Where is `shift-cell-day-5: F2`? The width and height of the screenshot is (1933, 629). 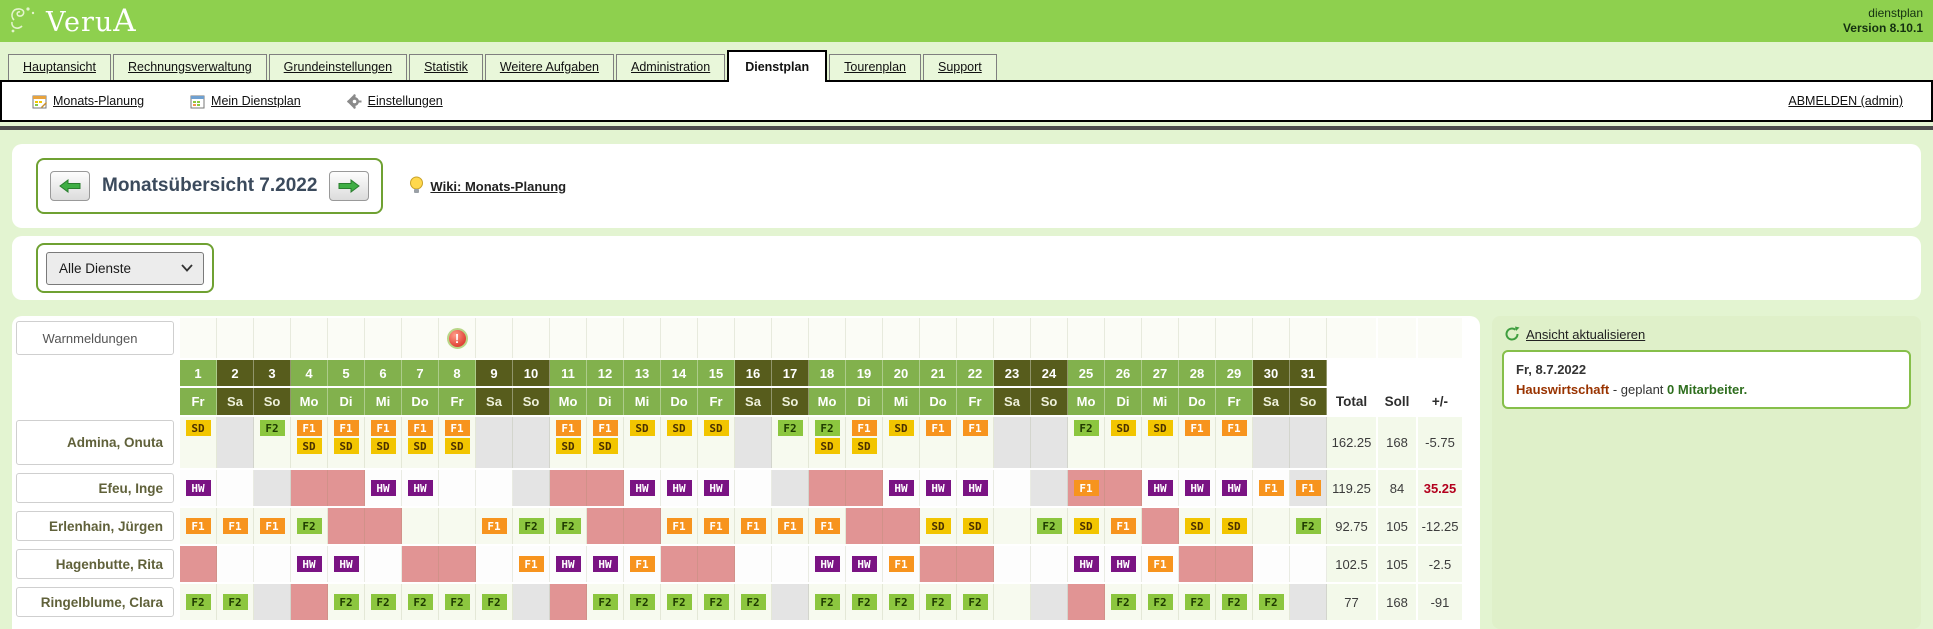 shift-cell-day-5: F2 is located at coordinates (346, 602).